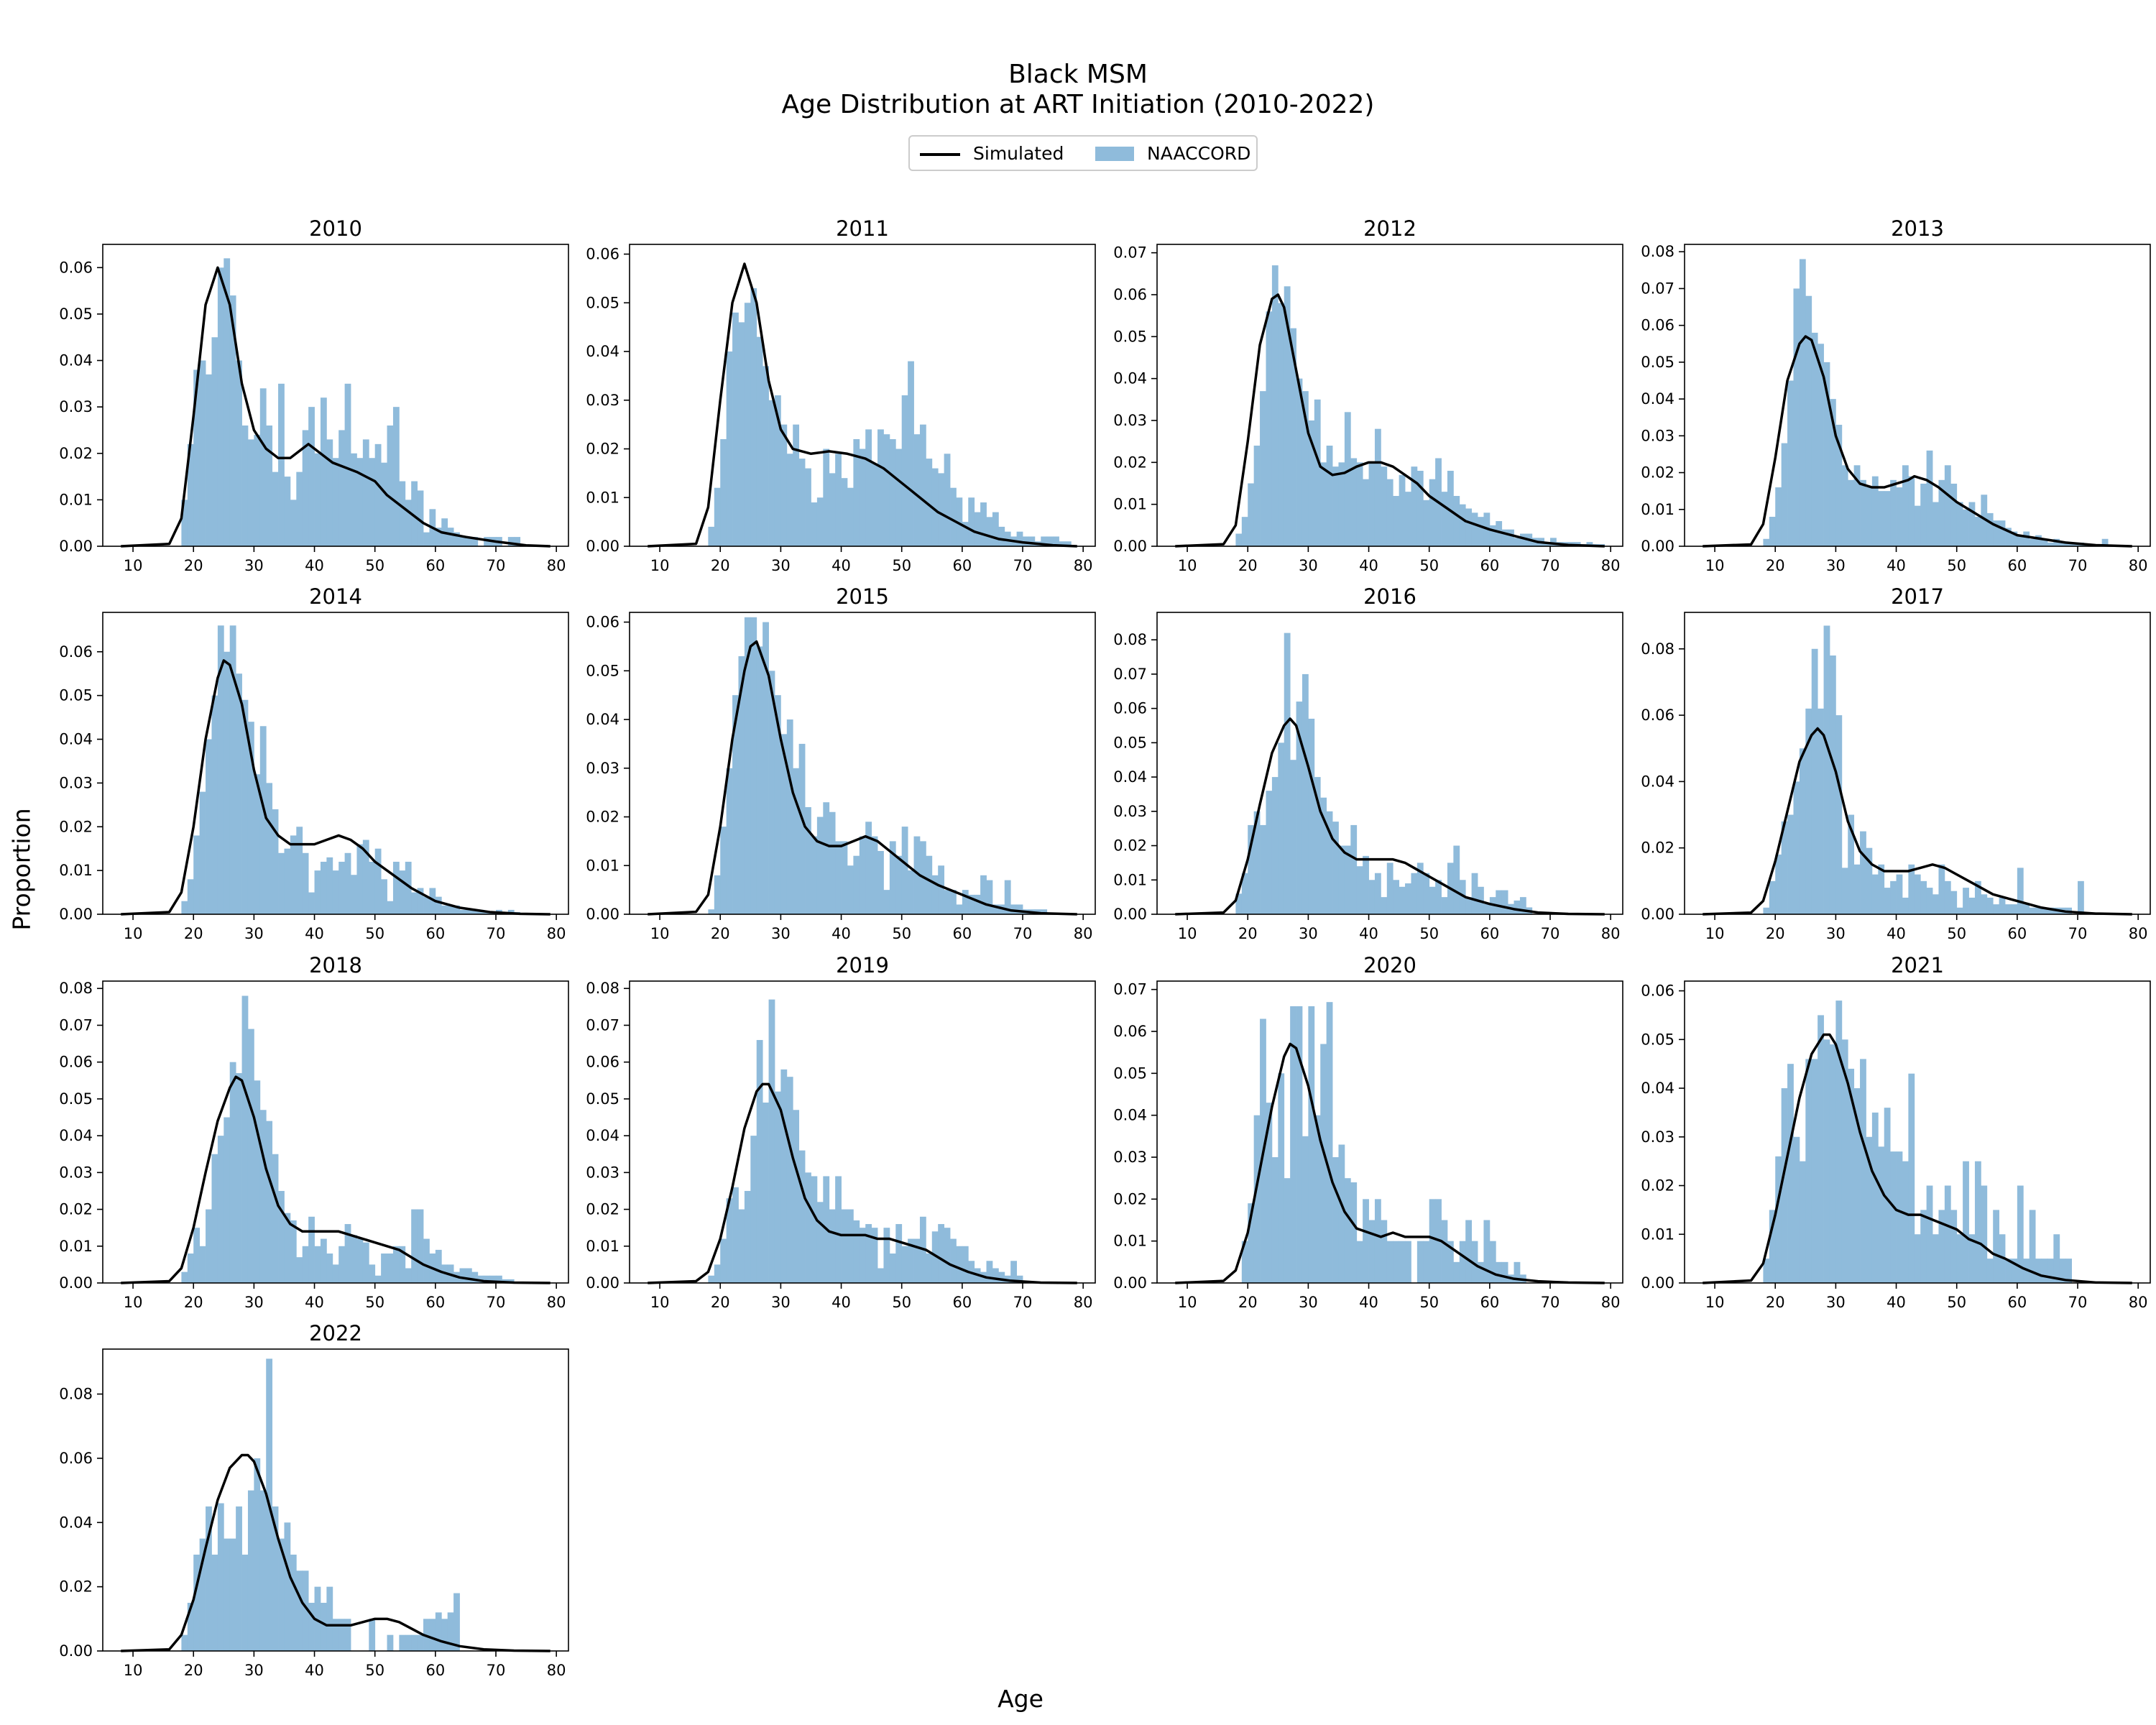 This screenshot has height=1725, width=2156. What do you see at coordinates (1130, 674) in the screenshot?
I see `y-tick-label: 0.07` at bounding box center [1130, 674].